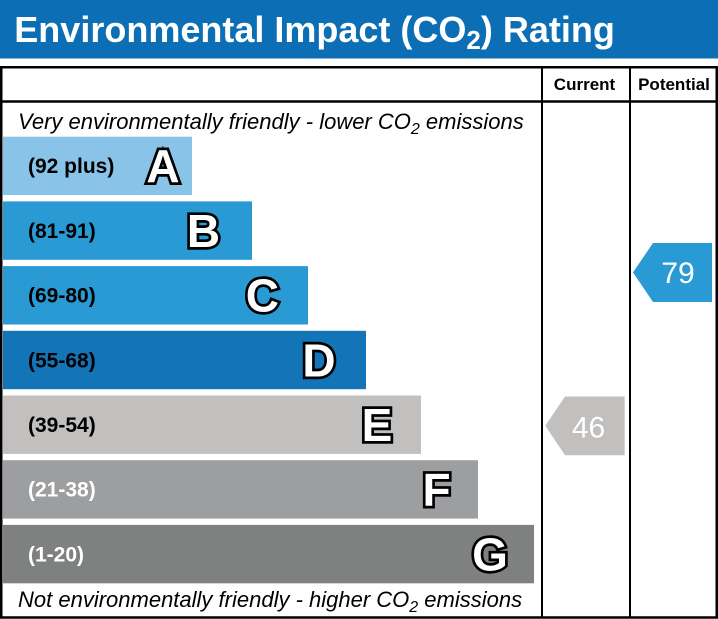  I want to click on svg-text: (81-91), so click(62, 231).